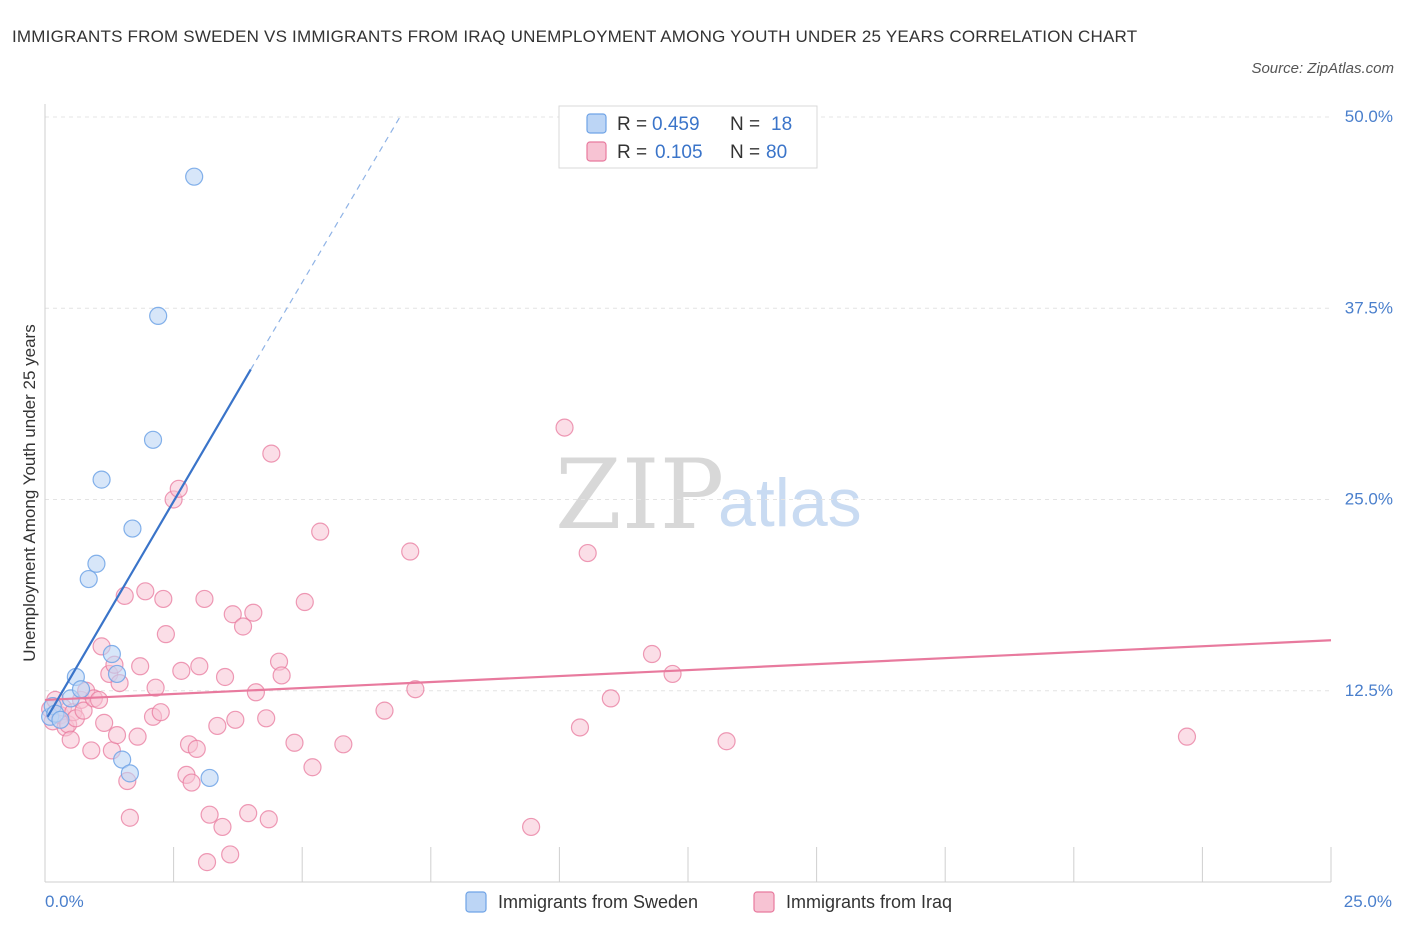  What do you see at coordinates (781, 124) in the screenshot?
I see `legend-n-value-sweden: 18` at bounding box center [781, 124].